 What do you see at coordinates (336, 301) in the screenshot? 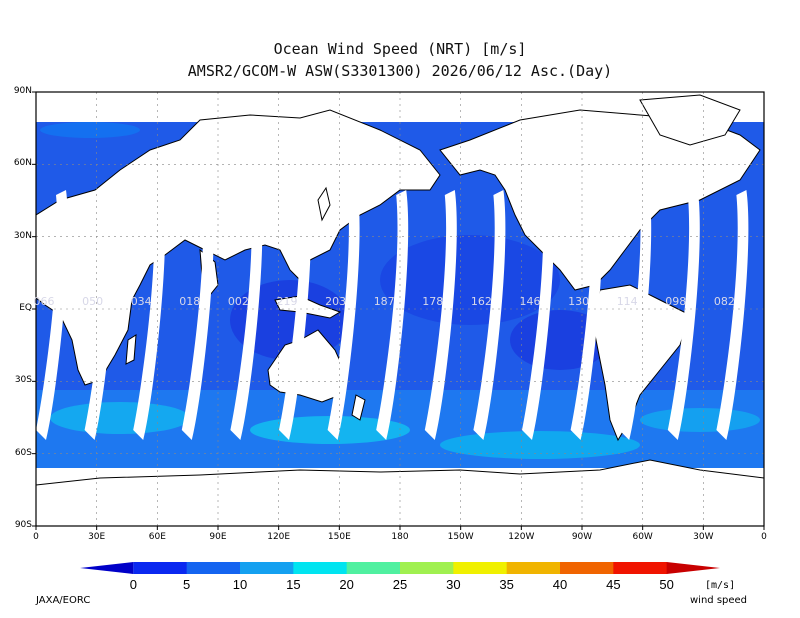
I see `orbit-label: 203` at bounding box center [336, 301].